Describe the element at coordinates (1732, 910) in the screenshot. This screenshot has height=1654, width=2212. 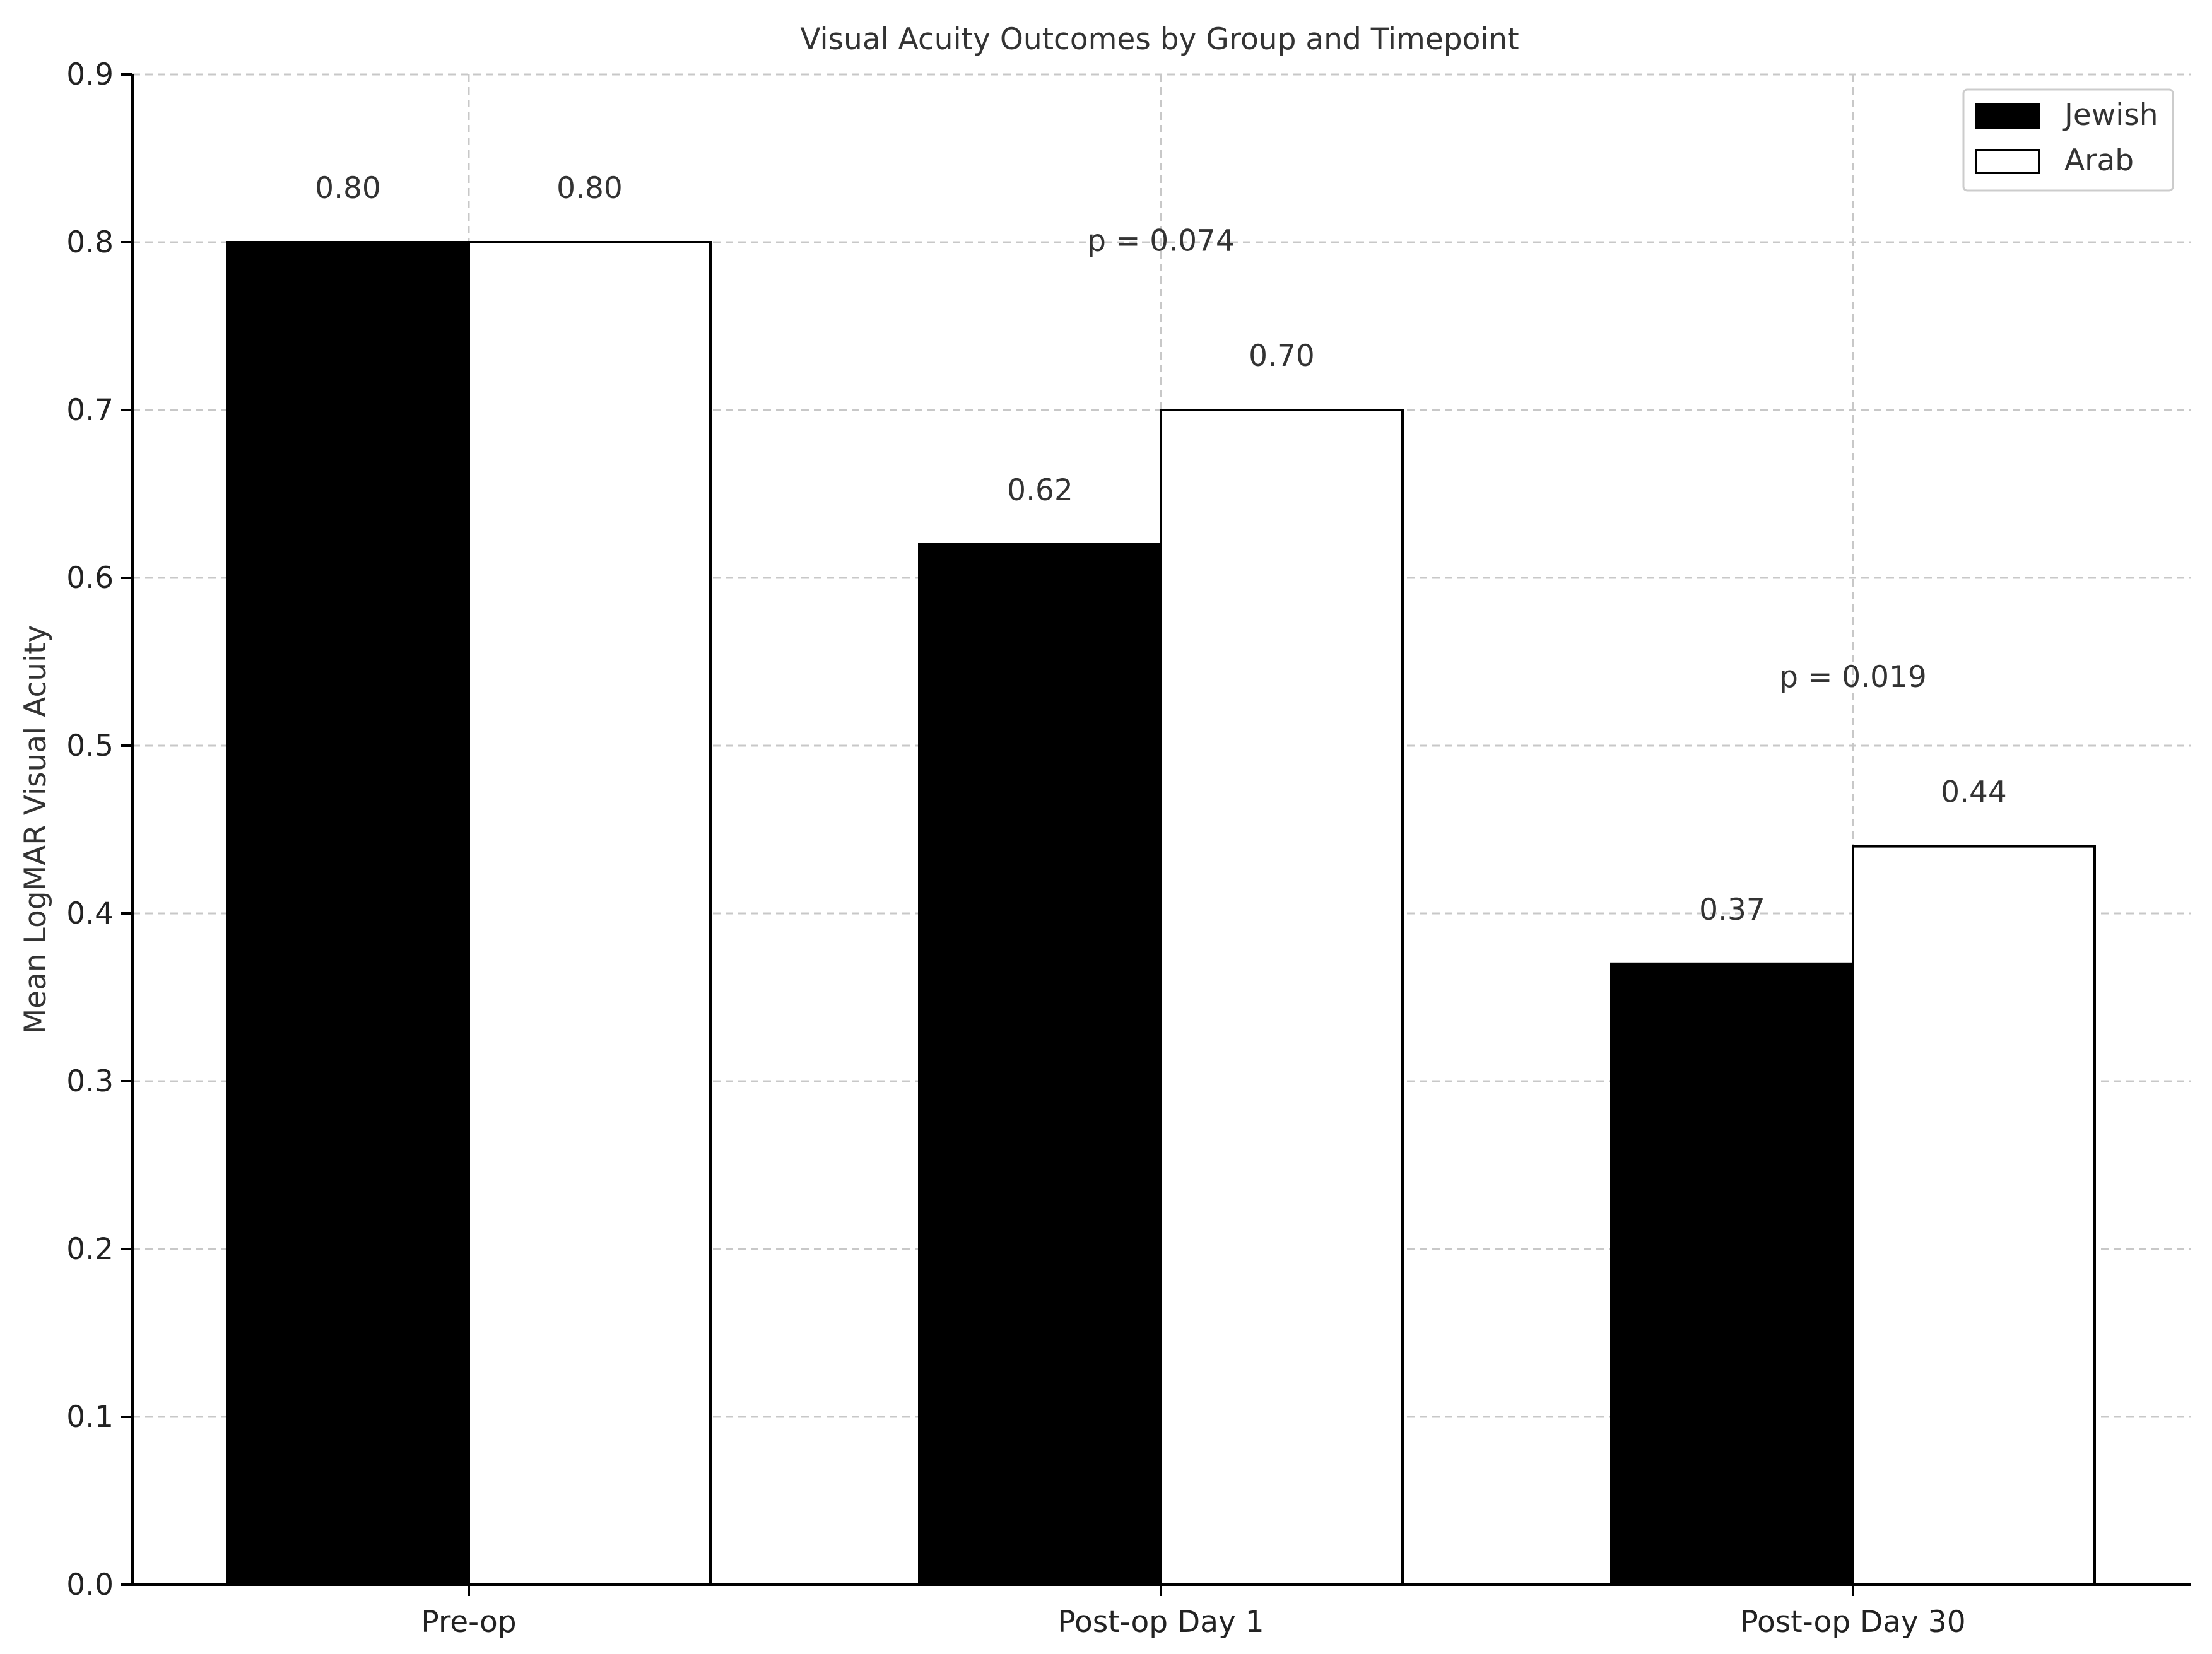
I see `data-label: 0.37` at that location.